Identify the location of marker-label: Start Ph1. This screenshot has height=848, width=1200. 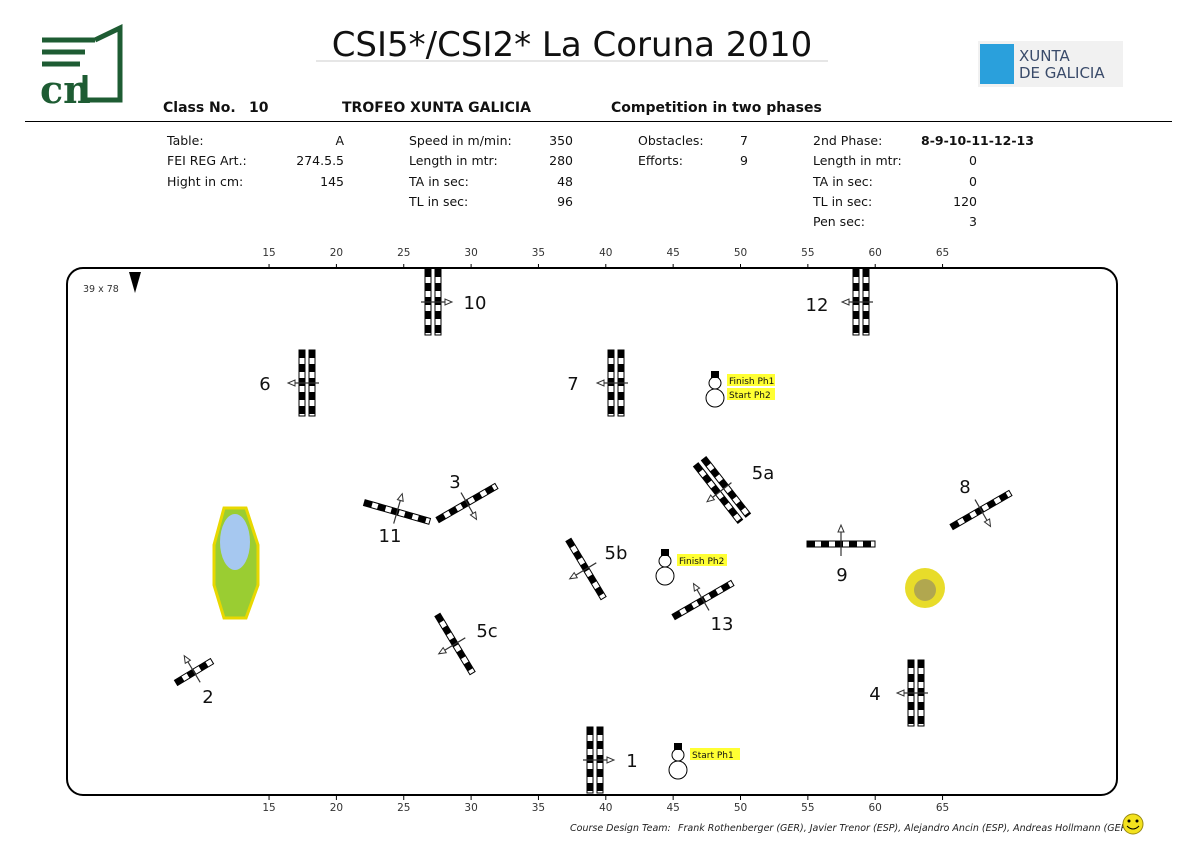
(713, 756).